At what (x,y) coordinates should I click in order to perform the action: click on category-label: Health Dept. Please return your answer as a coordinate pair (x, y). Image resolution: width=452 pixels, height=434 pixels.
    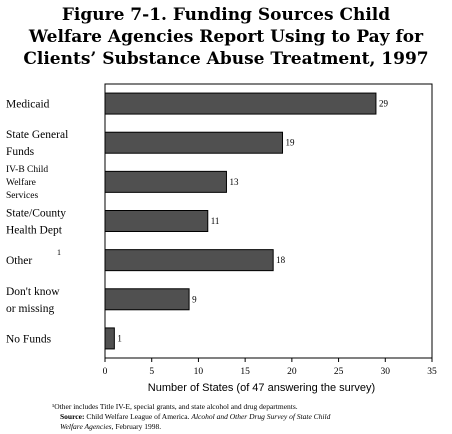
    Looking at the image, I should click on (34, 231).